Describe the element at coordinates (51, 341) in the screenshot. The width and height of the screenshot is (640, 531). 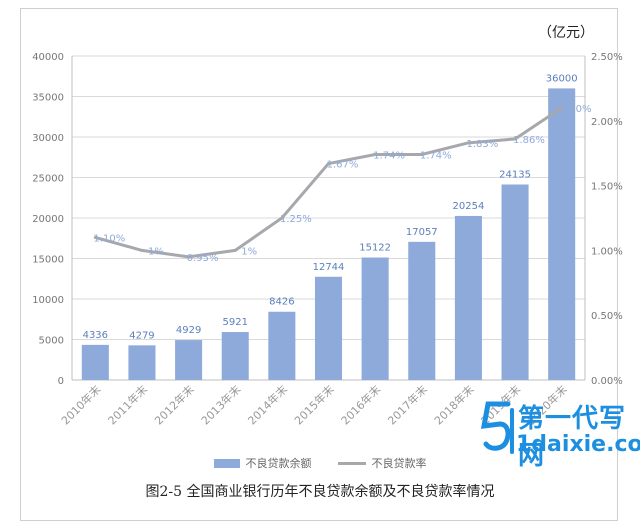
I see `y-left-tick-label: 5000` at that location.